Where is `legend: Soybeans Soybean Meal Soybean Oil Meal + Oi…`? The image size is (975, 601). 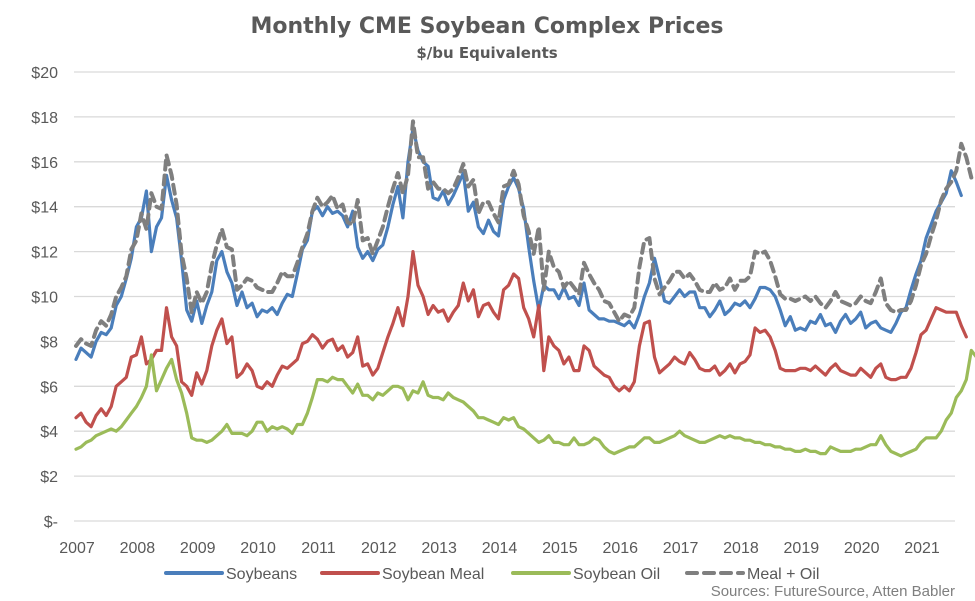
legend: Soybeans Soybean Meal Soybean Oil Meal + Oi… is located at coordinates (491, 574).